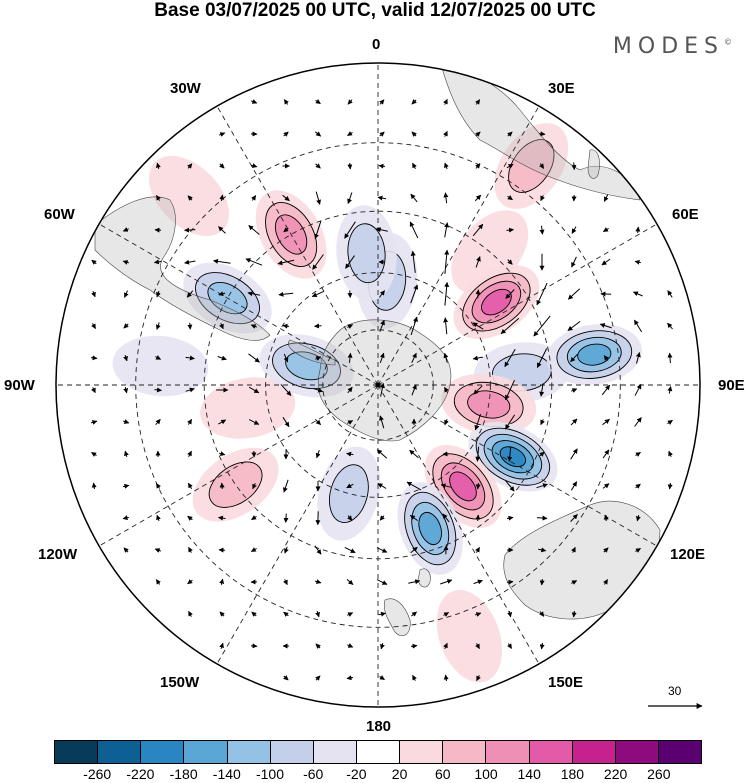 This screenshot has height=783, width=750. Describe the element at coordinates (19, 385) in the screenshot. I see `lon-label-90w: 90W` at that location.